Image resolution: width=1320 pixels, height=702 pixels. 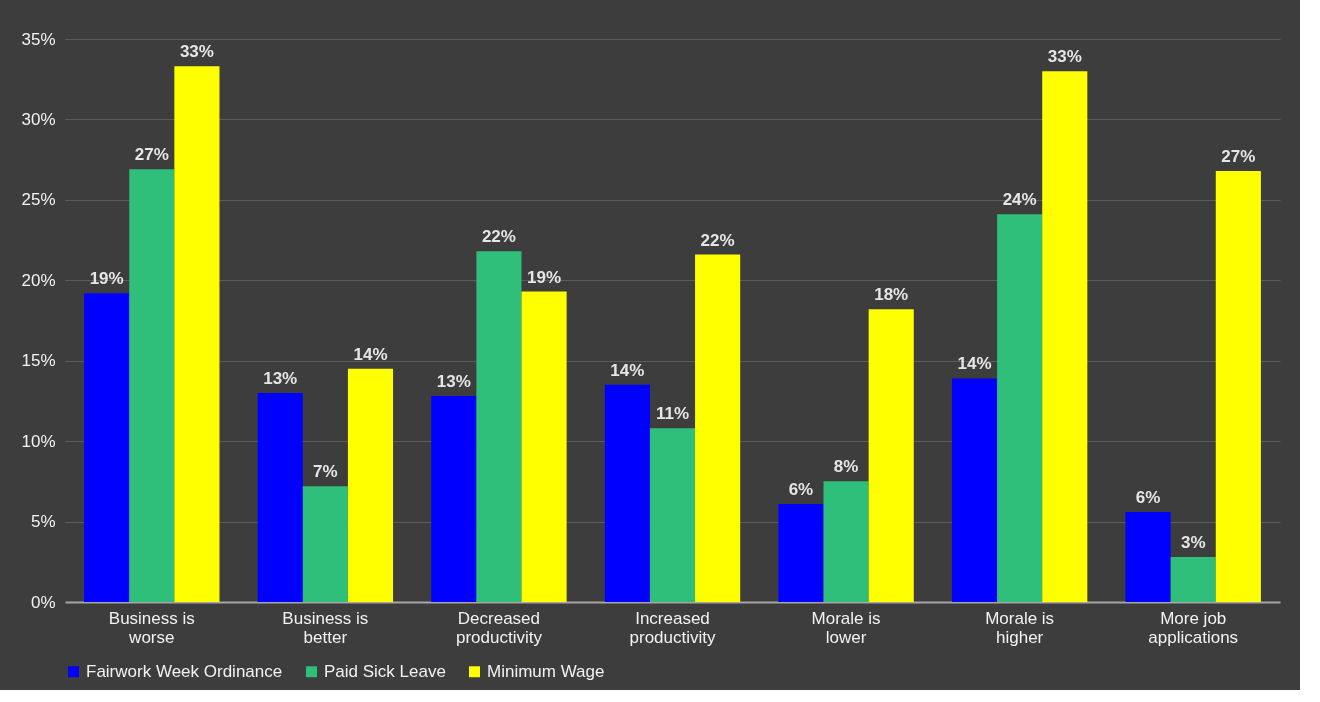 What do you see at coordinates (385, 671) in the screenshot?
I see `legend-label: Paid Sick Leave` at bounding box center [385, 671].